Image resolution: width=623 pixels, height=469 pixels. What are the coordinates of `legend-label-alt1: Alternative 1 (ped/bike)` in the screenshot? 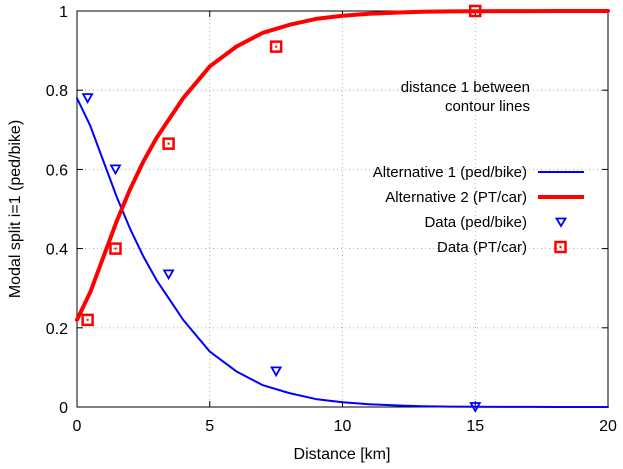 It's located at (450, 172).